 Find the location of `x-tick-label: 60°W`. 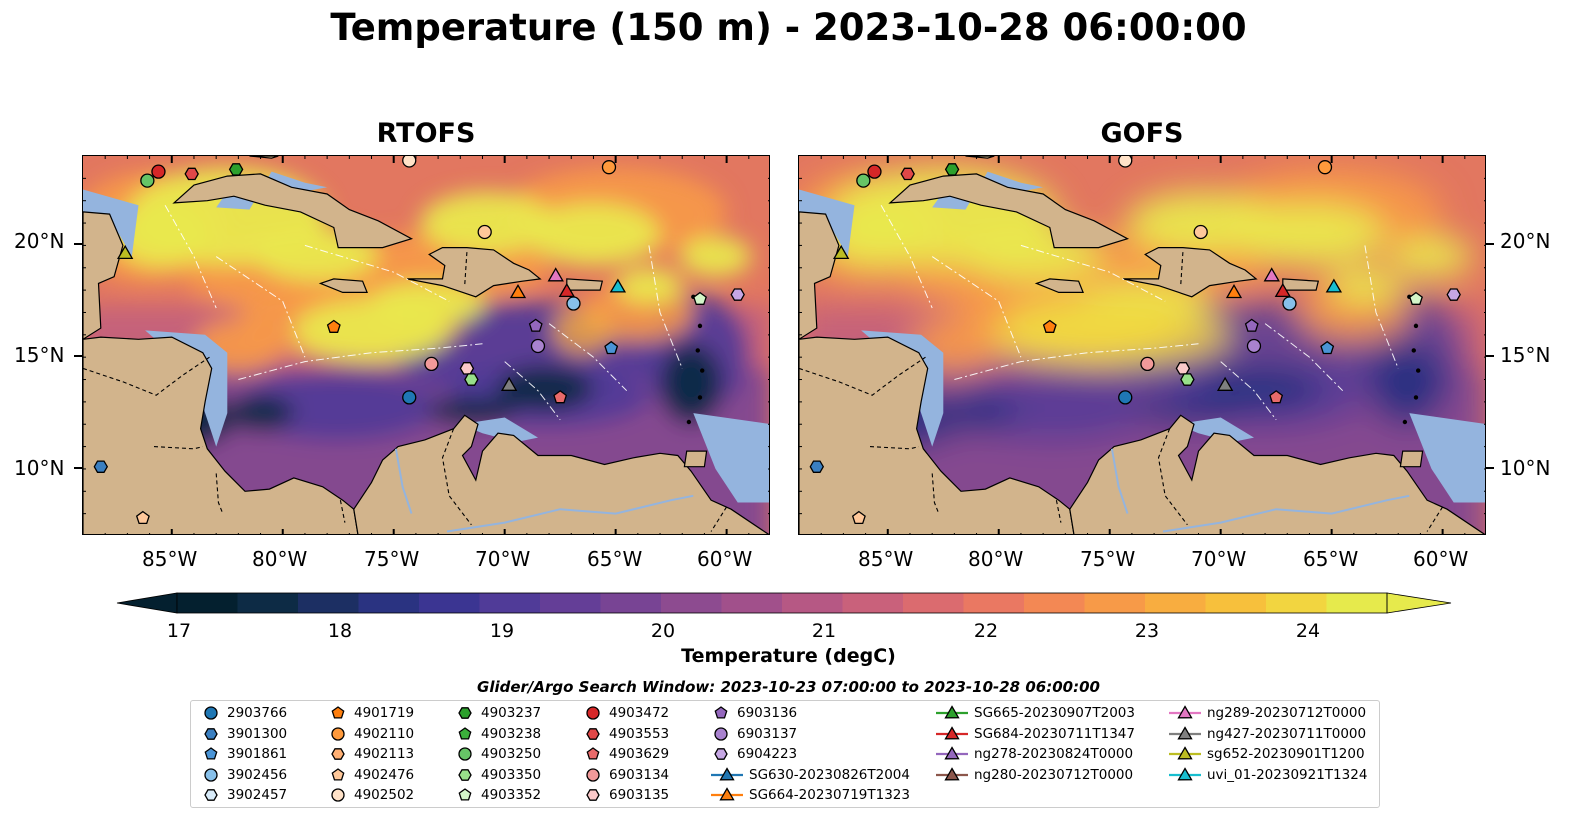

x-tick-label: 60°W is located at coordinates (1441, 559).